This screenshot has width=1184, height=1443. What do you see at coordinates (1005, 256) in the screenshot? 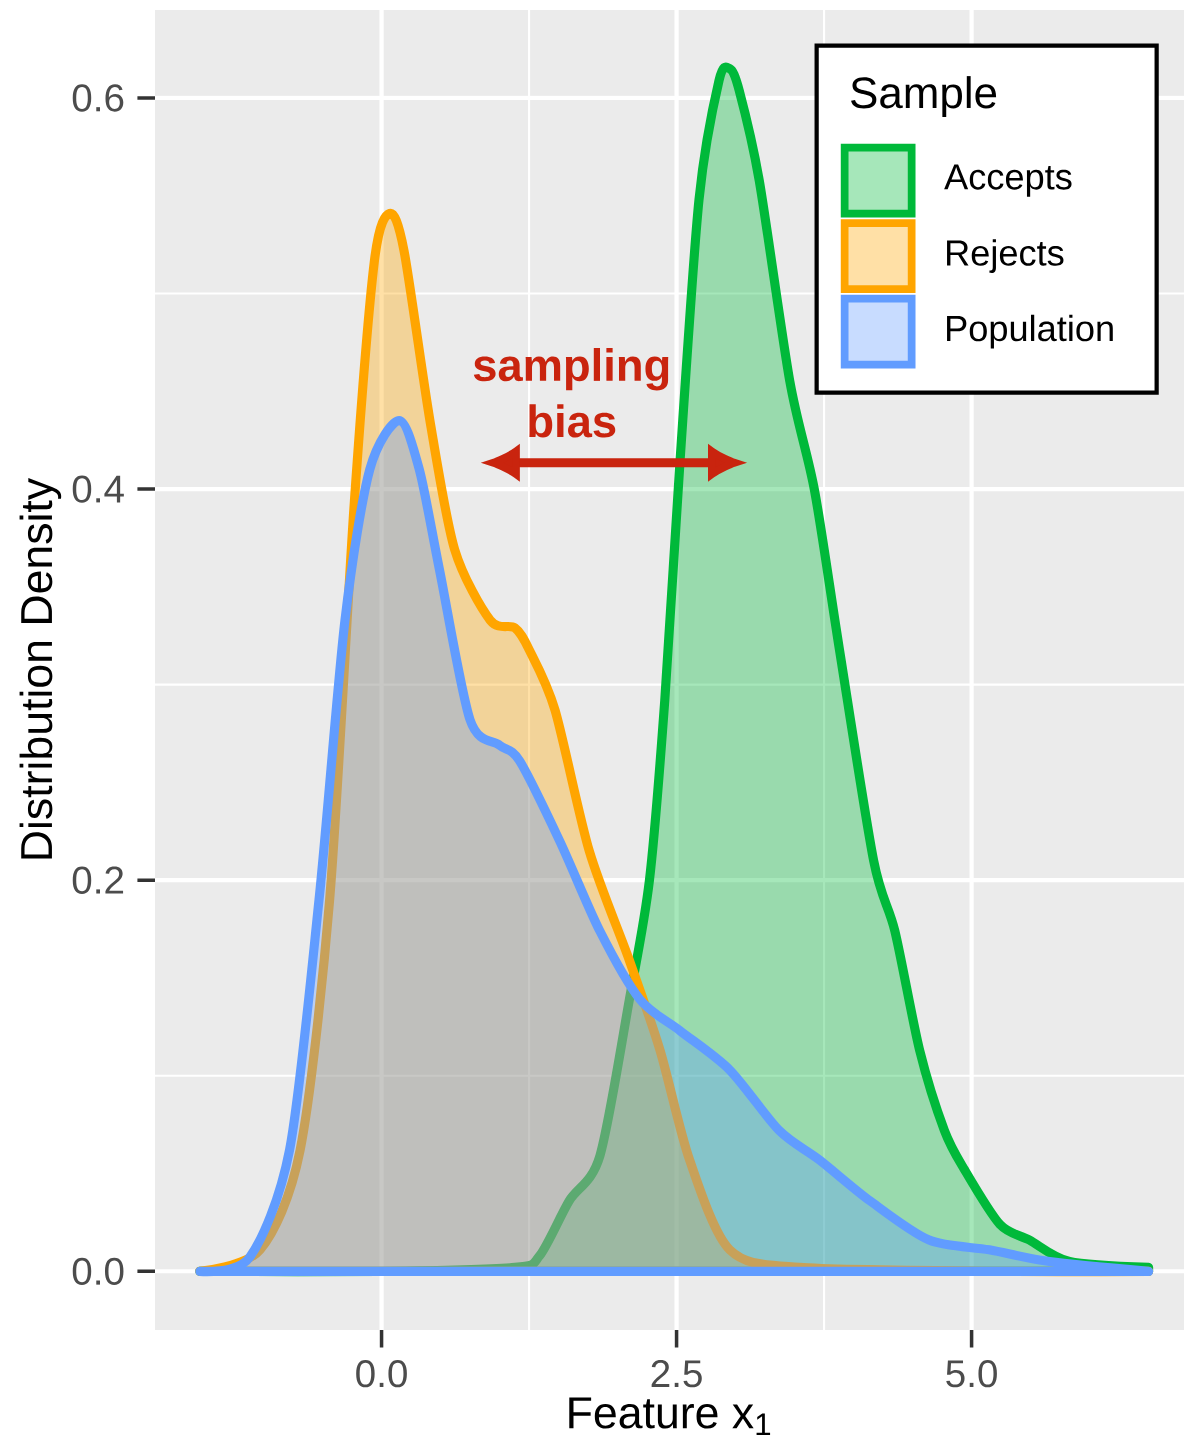
I see `legend-label: Rejects` at bounding box center [1005, 256].